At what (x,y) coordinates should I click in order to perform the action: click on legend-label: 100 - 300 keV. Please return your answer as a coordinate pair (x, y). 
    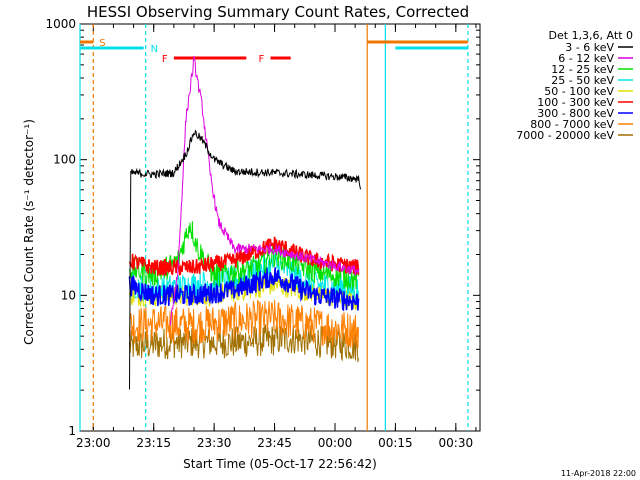
    Looking at the image, I should click on (575, 102).